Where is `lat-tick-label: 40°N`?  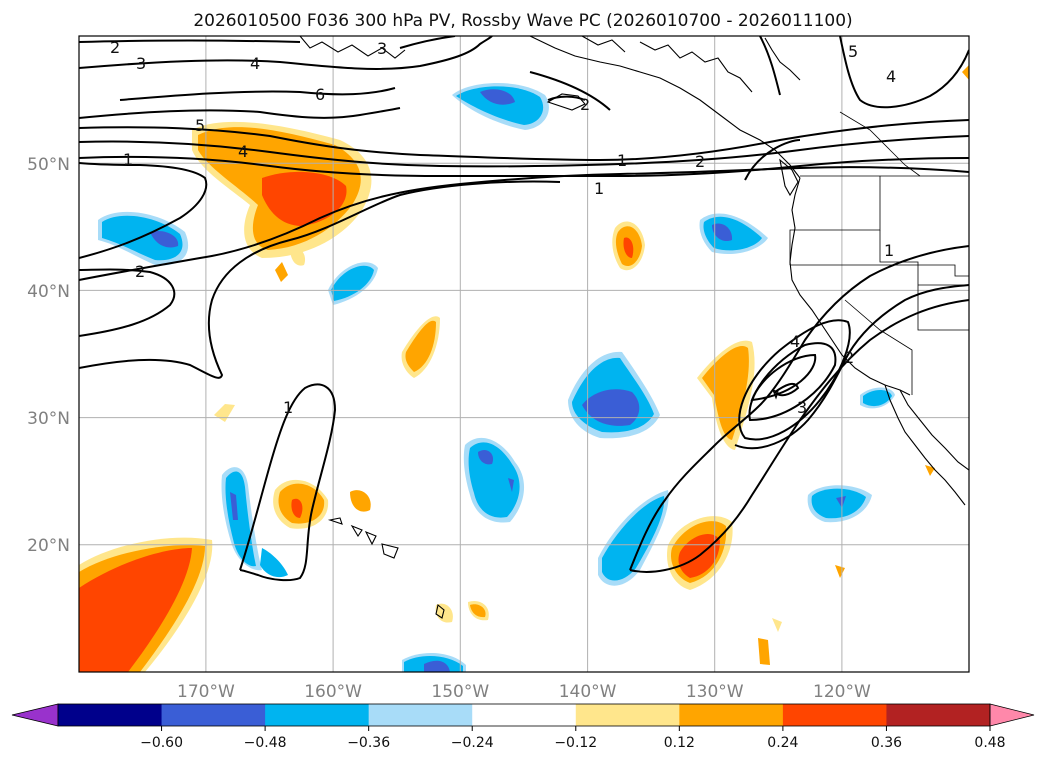 lat-tick-label: 40°N is located at coordinates (48, 292).